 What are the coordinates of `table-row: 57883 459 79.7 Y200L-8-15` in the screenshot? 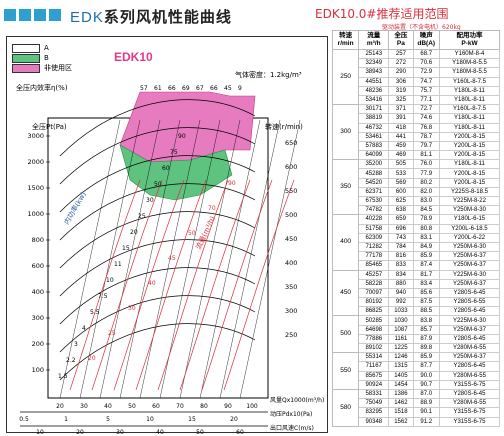 It's located at (417, 146).